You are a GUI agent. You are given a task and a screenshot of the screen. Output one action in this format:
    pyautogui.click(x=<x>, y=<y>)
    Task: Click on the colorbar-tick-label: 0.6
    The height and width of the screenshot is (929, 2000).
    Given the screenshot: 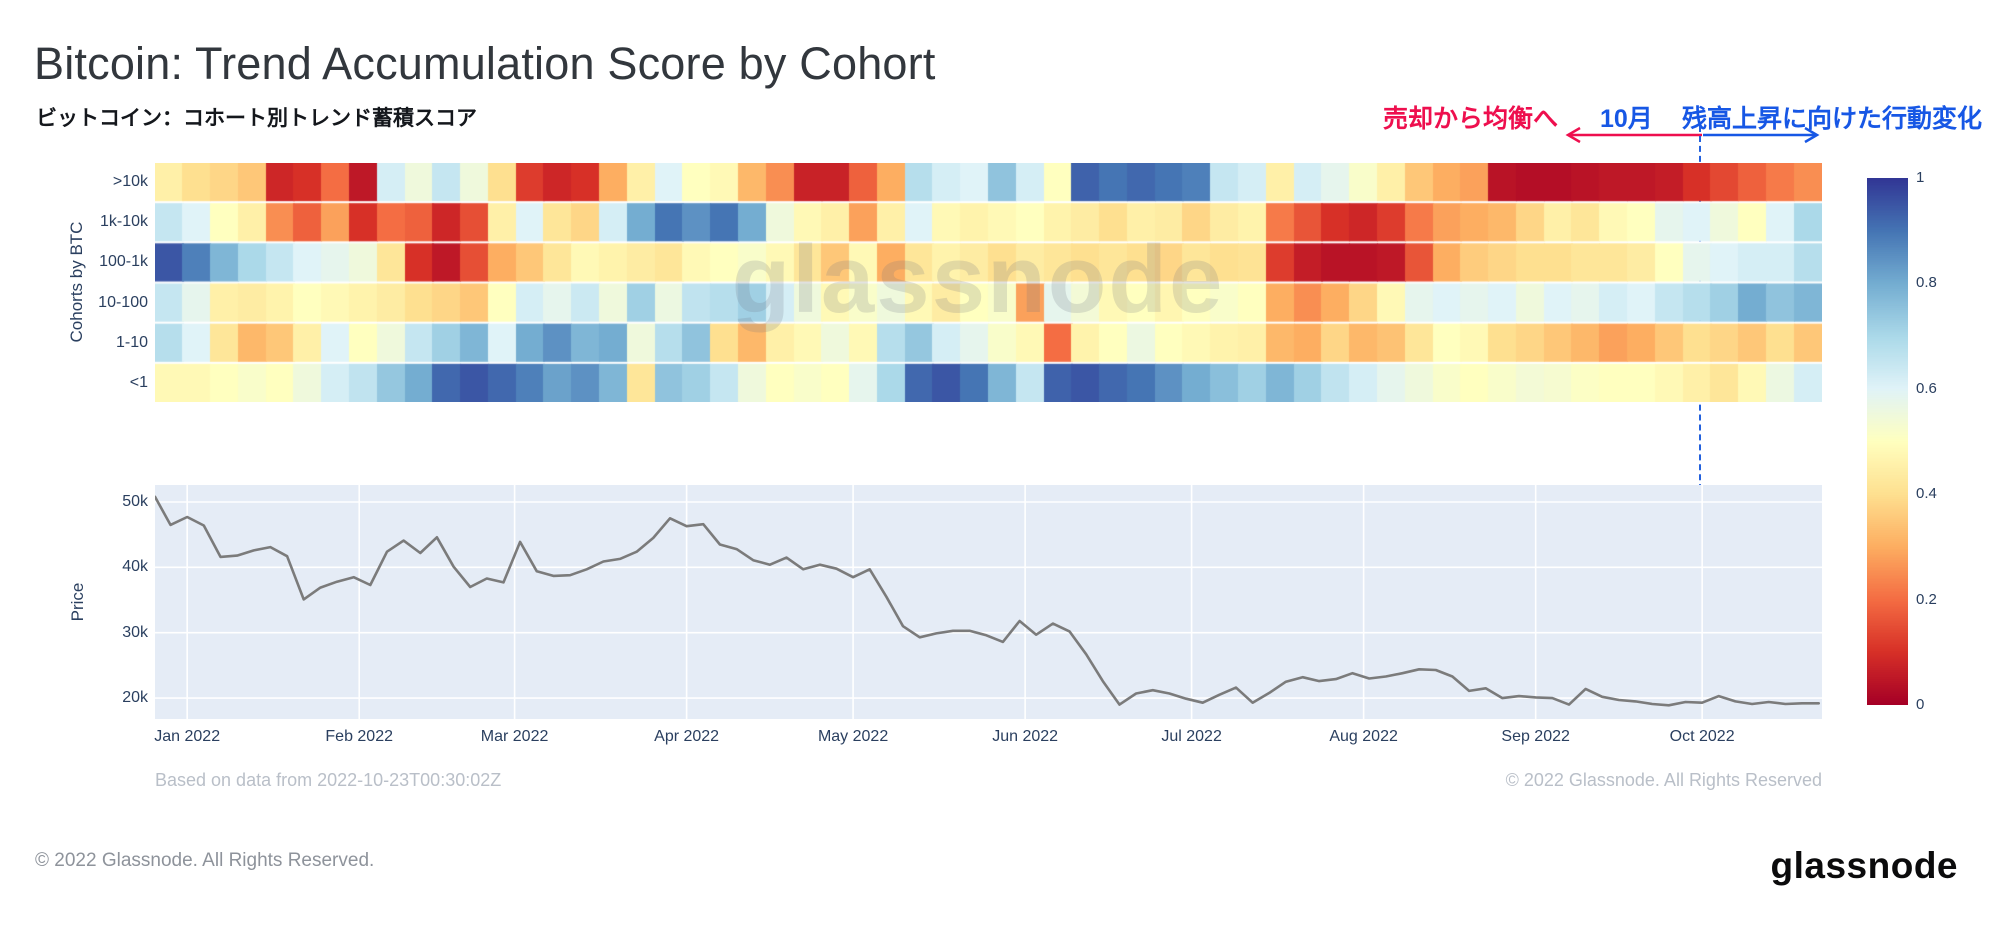 What is the action you would take?
    pyautogui.click(x=1926, y=388)
    